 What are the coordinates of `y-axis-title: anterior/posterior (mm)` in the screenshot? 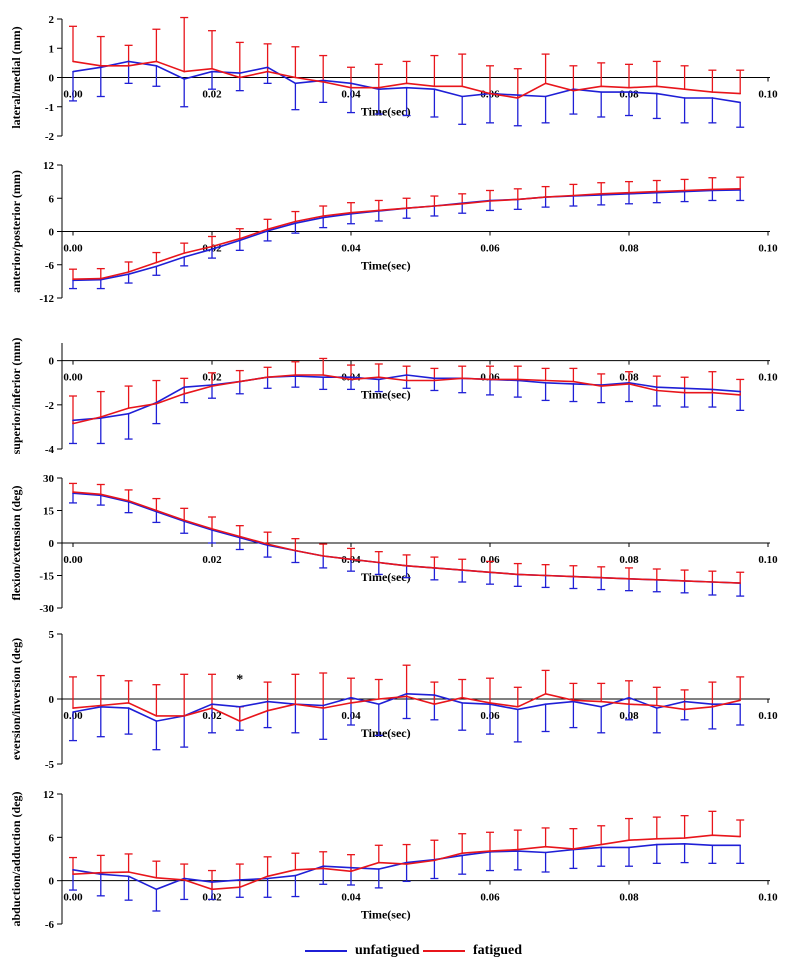 It's located at (16, 231).